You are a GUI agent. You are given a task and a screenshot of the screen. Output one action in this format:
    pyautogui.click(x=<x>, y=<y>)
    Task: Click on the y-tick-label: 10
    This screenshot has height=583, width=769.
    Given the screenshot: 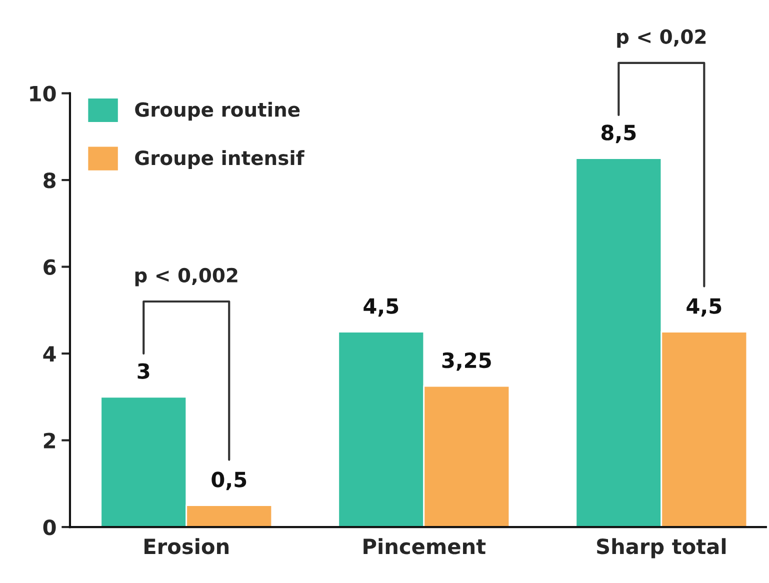 What is the action you would take?
    pyautogui.click(x=43, y=94)
    